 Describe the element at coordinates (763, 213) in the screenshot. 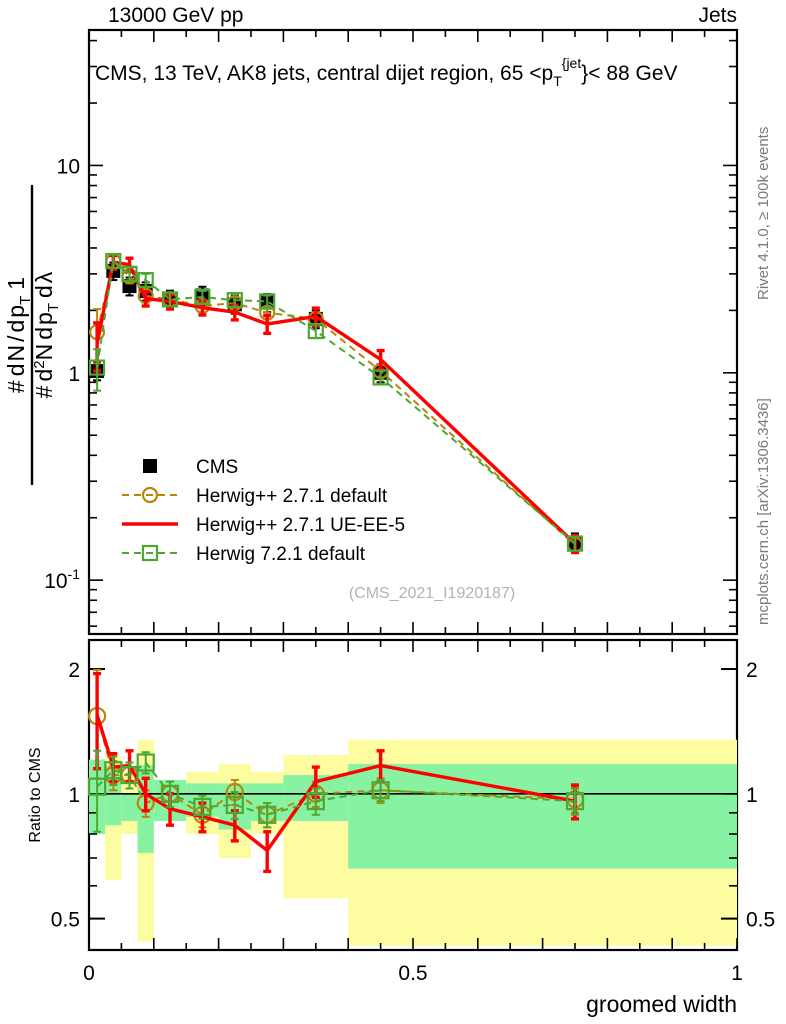

I see `rivet-version-note: Rivet 4.1.0, ≥ 100k events` at that location.